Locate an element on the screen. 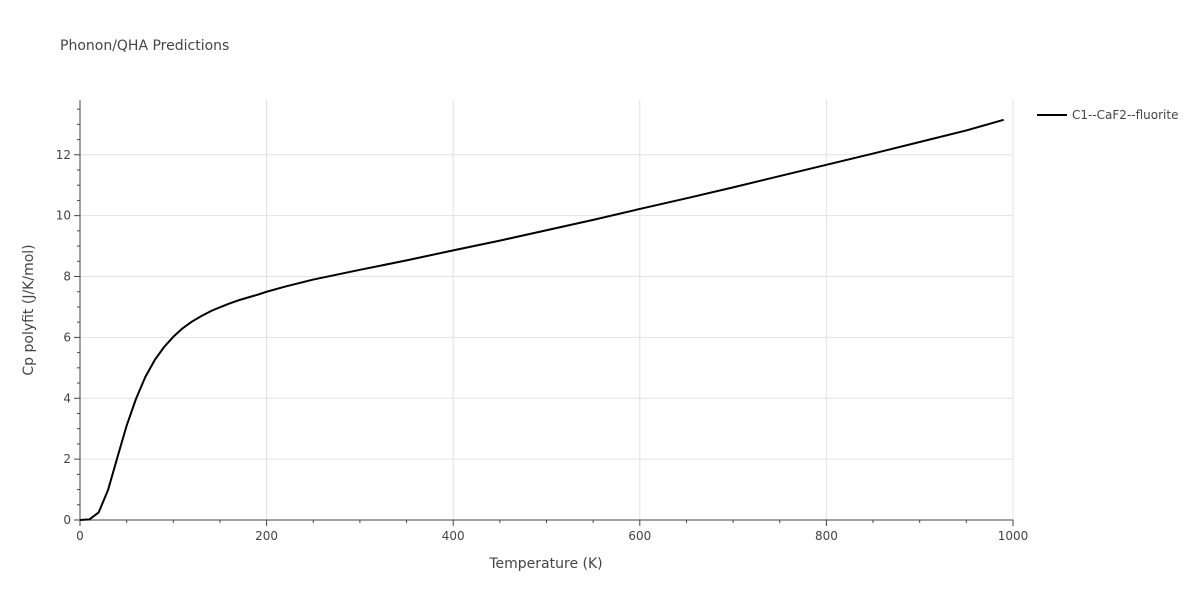  legend: C1--CaF2--fluorite is located at coordinates (1107, 115).